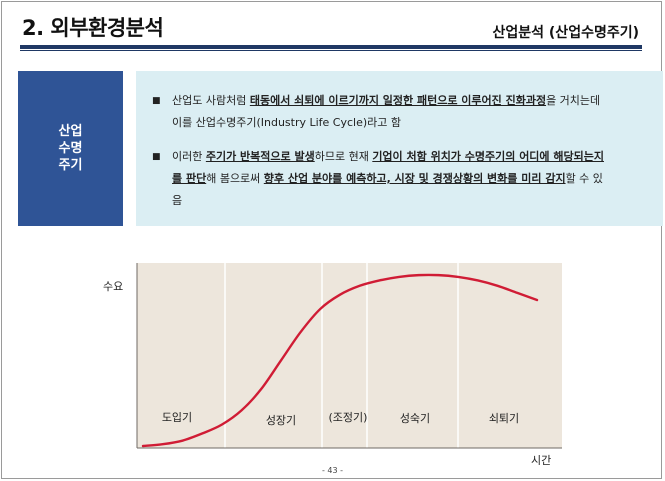  What do you see at coordinates (189, 156) in the screenshot?
I see `bullet-segment: 이러한` at bounding box center [189, 156].